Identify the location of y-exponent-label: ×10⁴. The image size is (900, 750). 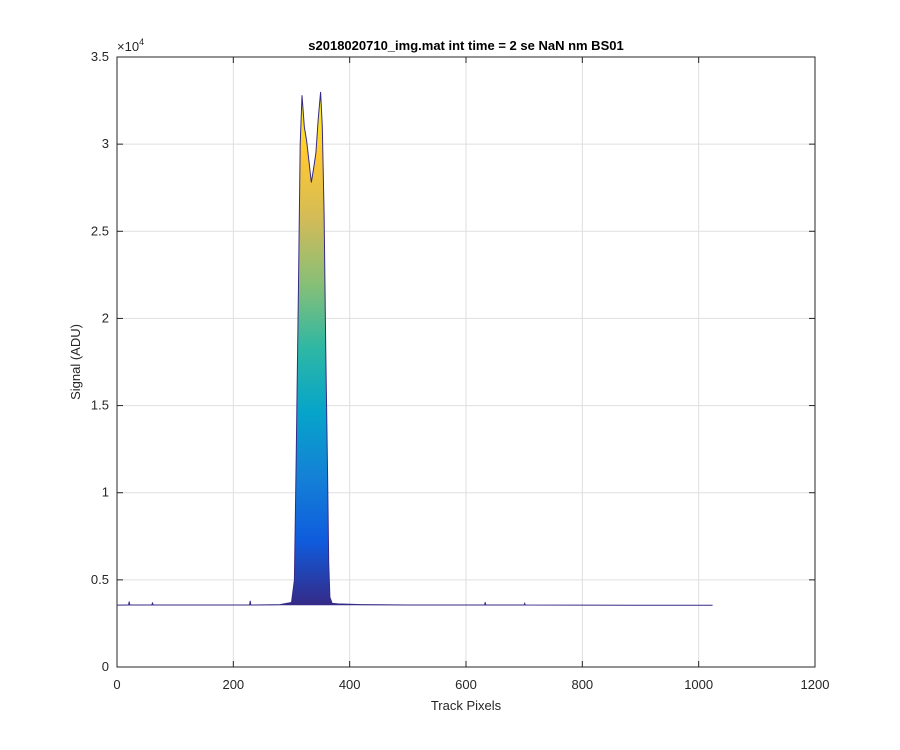
(130, 45).